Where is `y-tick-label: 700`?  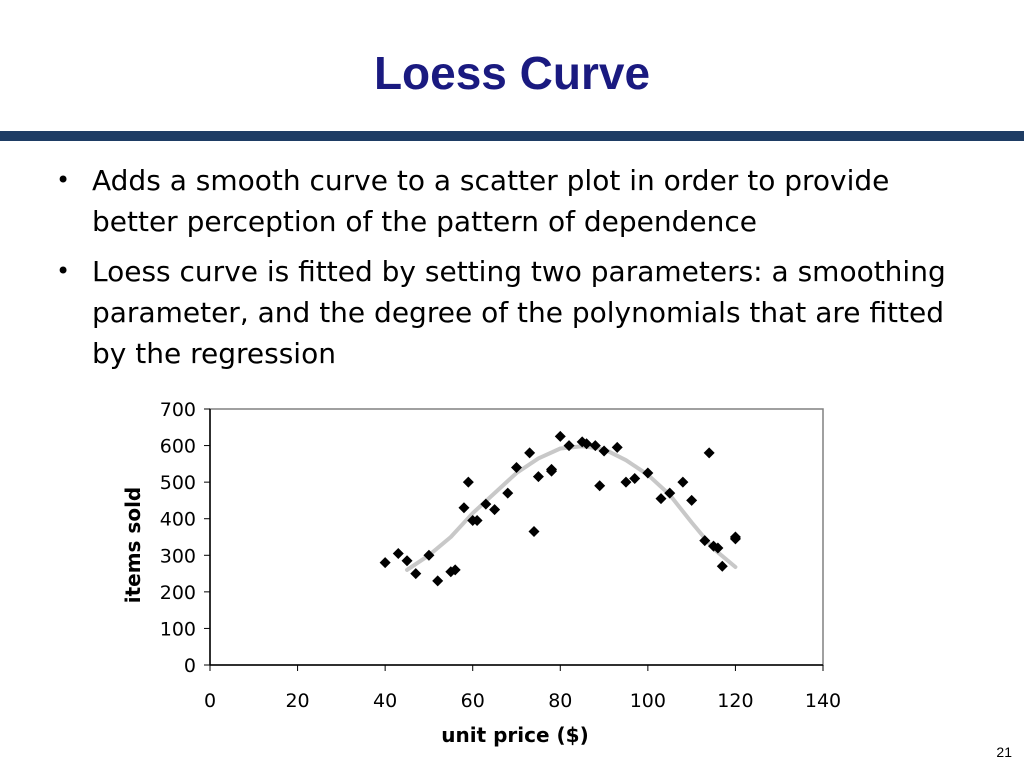
y-tick-label: 700 is located at coordinates (178, 410).